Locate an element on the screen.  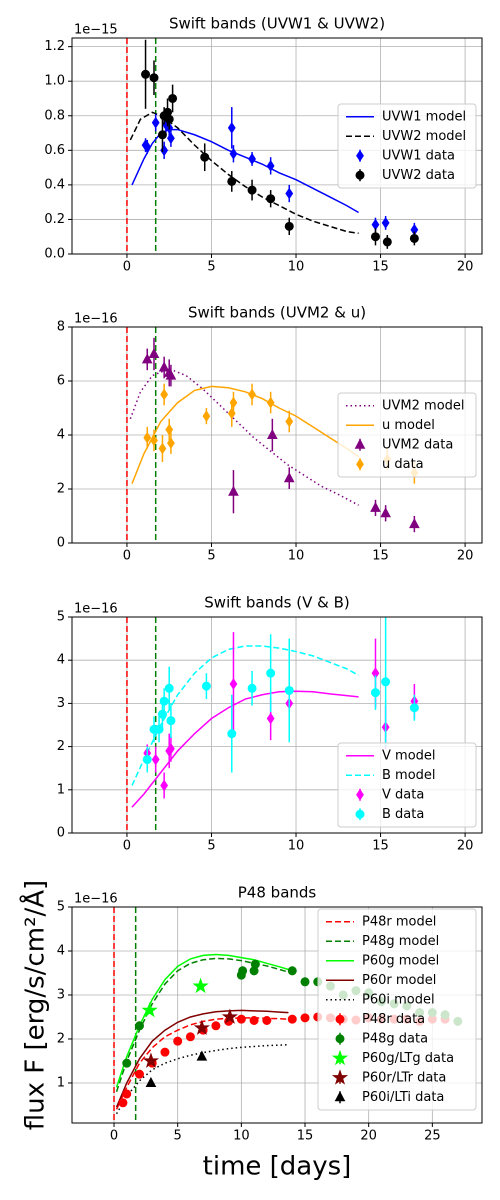
y-tick-label: 0.4 is located at coordinates (54, 184).